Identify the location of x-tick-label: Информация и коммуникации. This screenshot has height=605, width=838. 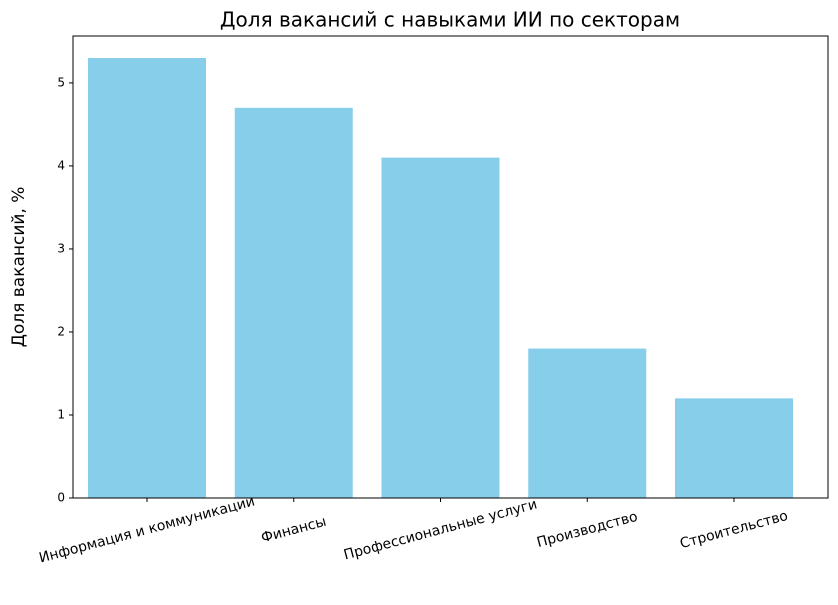
(146, 529).